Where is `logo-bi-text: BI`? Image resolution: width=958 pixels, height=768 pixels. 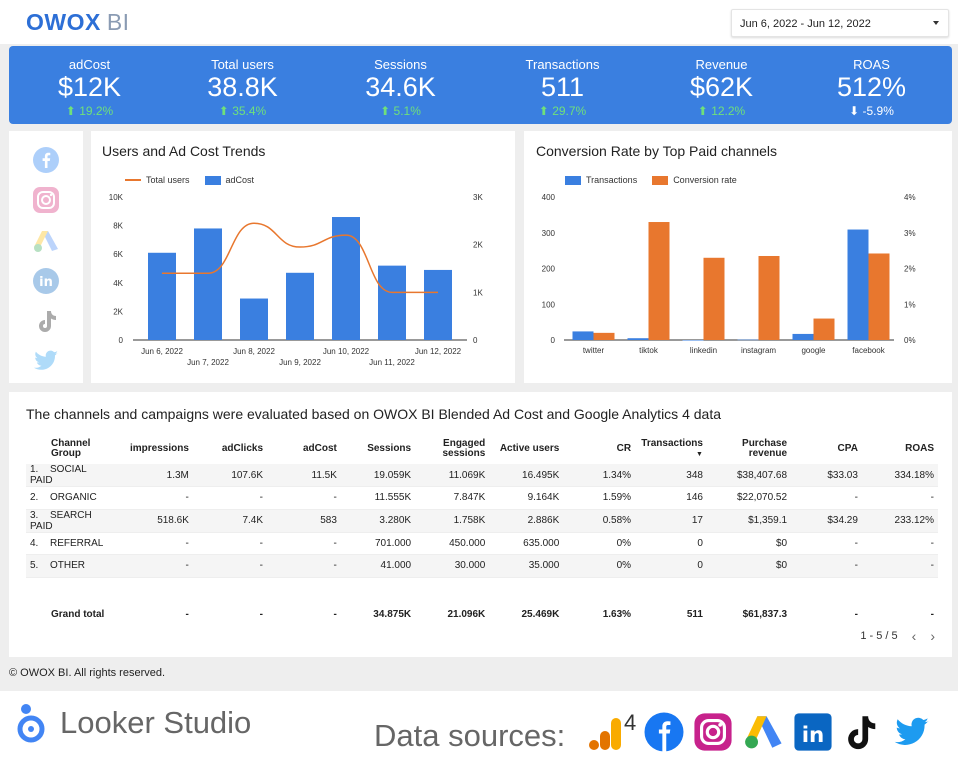
logo-bi-text: BI is located at coordinates (118, 22).